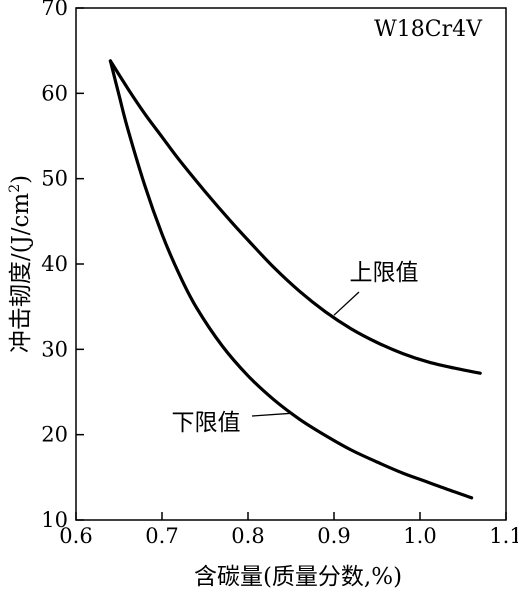 This screenshot has width=518, height=593. I want to click on x-tick-label: 0.6, so click(75, 536).